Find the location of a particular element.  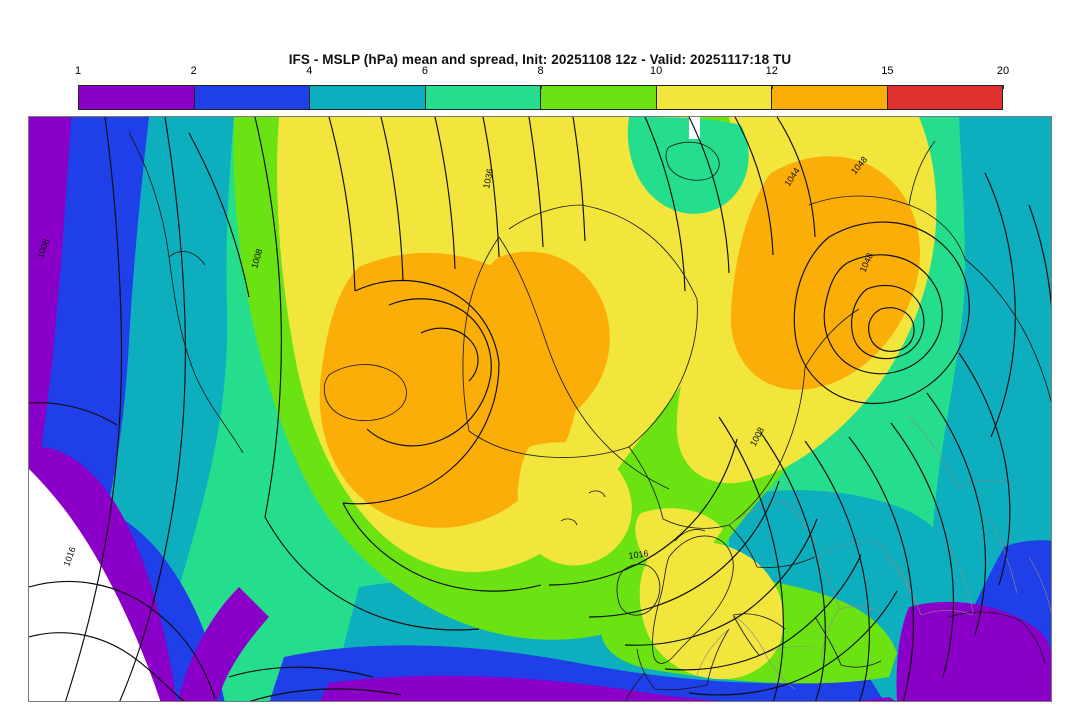

spread-band-orange-east is located at coordinates (825, 273).